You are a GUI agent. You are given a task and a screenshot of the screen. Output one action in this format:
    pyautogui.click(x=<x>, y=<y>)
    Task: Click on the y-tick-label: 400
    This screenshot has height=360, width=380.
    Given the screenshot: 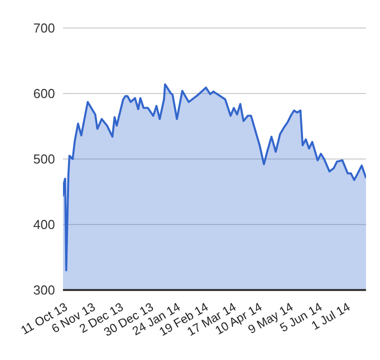 What is the action you would take?
    pyautogui.click(x=44, y=224)
    